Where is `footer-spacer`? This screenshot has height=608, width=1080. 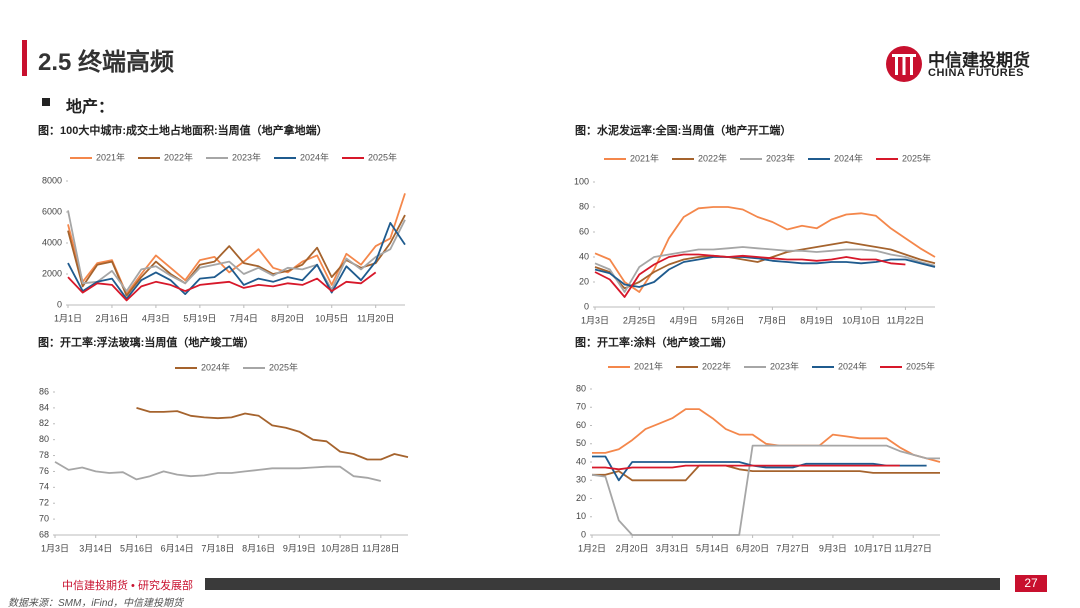
footer-spacer is located at coordinates (29, 583).